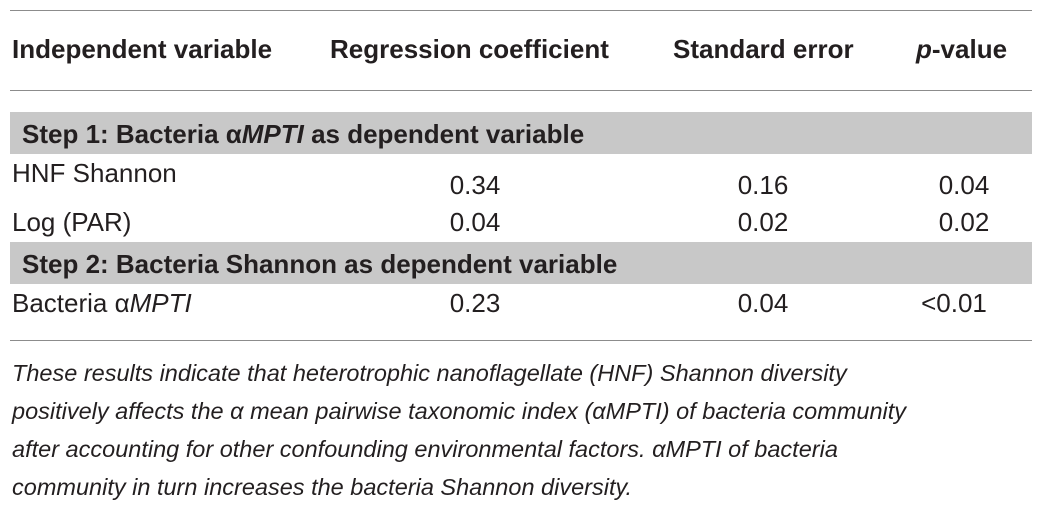 This screenshot has width=1046, height=509. What do you see at coordinates (964, 185) in the screenshot?
I see `row-p-value: 0.04` at bounding box center [964, 185].